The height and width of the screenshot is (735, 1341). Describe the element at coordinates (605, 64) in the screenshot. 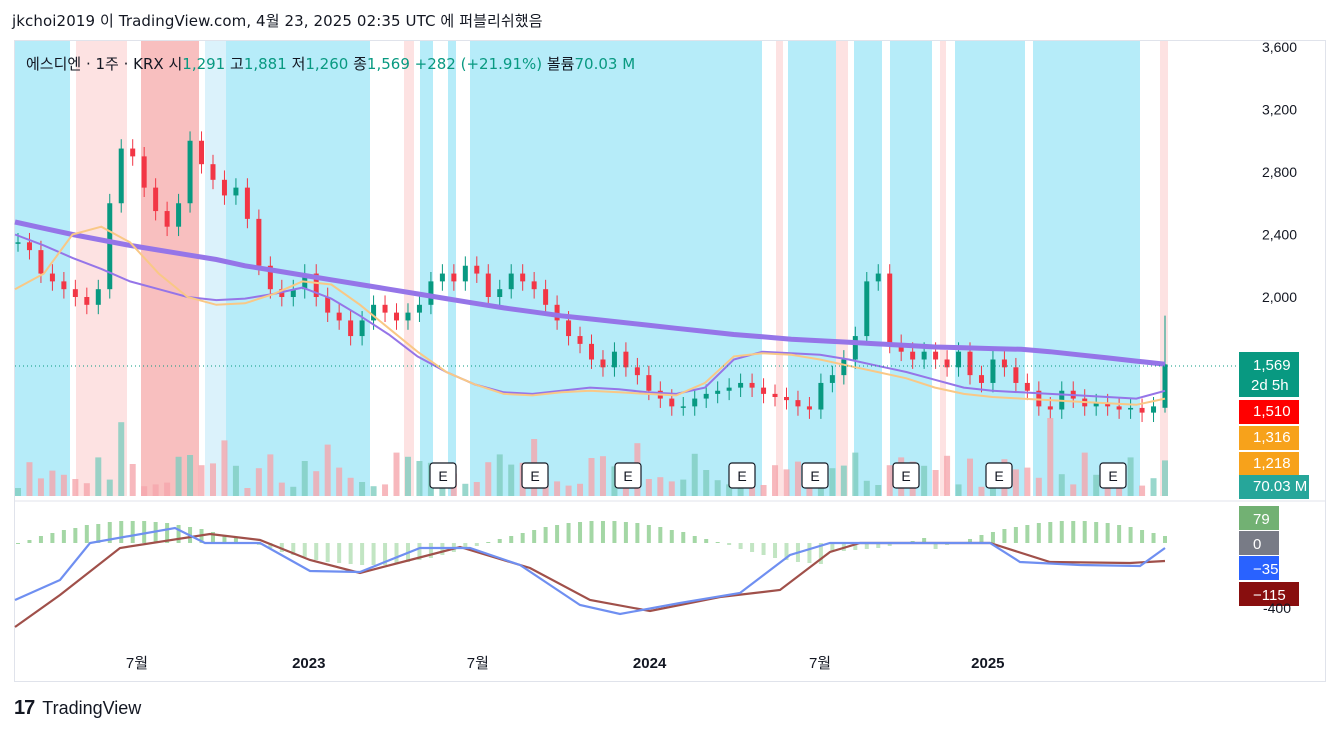

I see `legend-volume: 70.03 M` at that location.